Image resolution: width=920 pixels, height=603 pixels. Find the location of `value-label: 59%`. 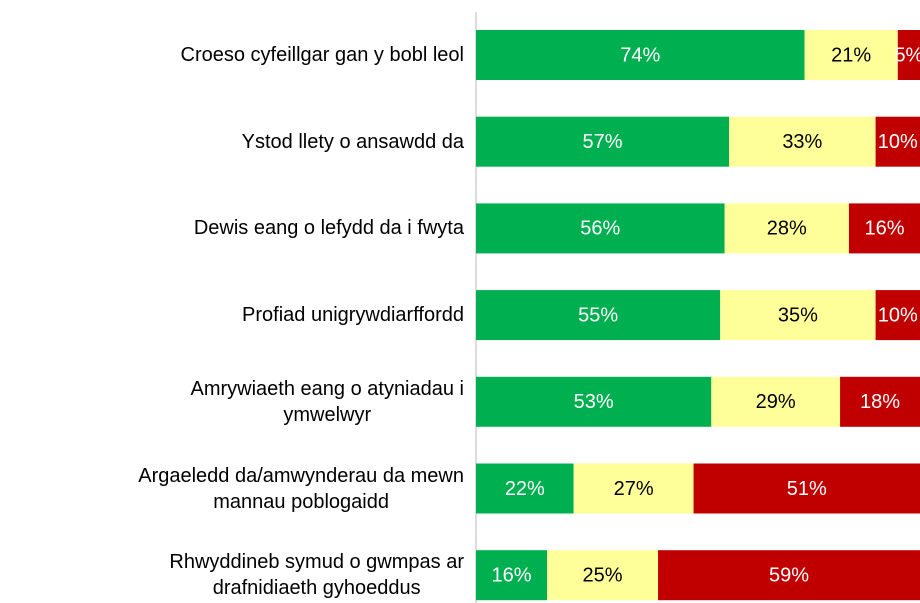

value-label: 59% is located at coordinates (789, 575).